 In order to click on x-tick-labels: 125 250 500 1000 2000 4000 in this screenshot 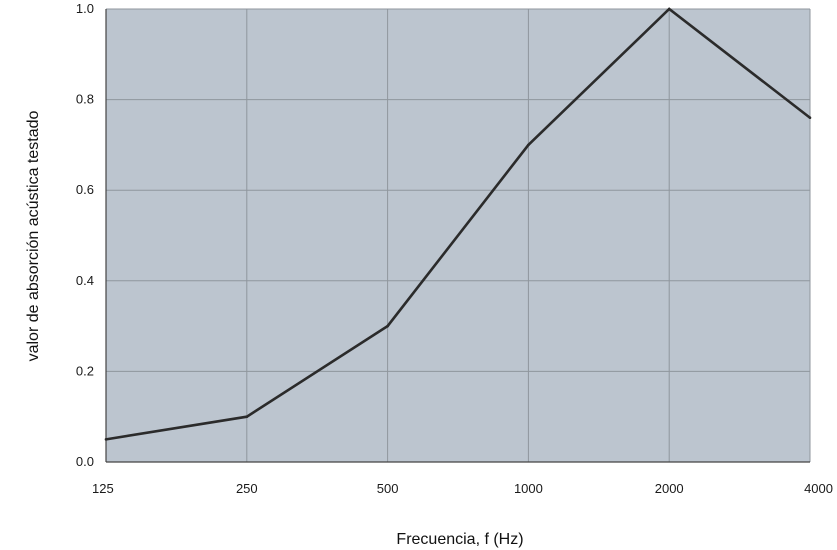, I will do `click(462, 488)`.